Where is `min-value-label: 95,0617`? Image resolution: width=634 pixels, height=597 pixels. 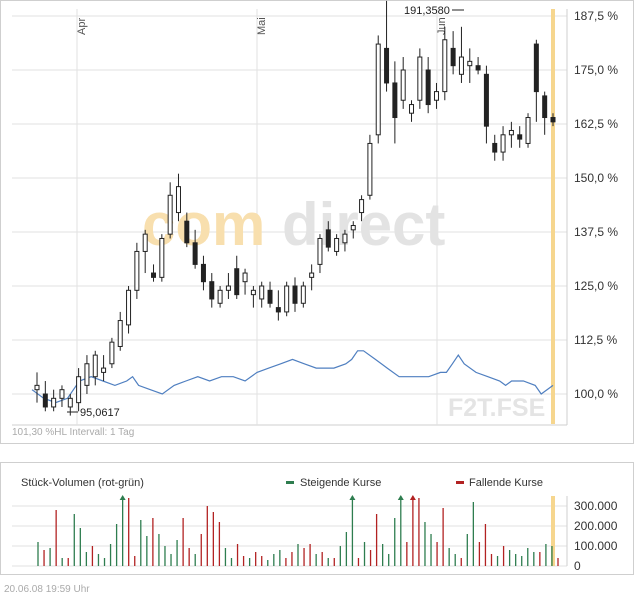
min-value-label: 95,0617 is located at coordinates (100, 413).